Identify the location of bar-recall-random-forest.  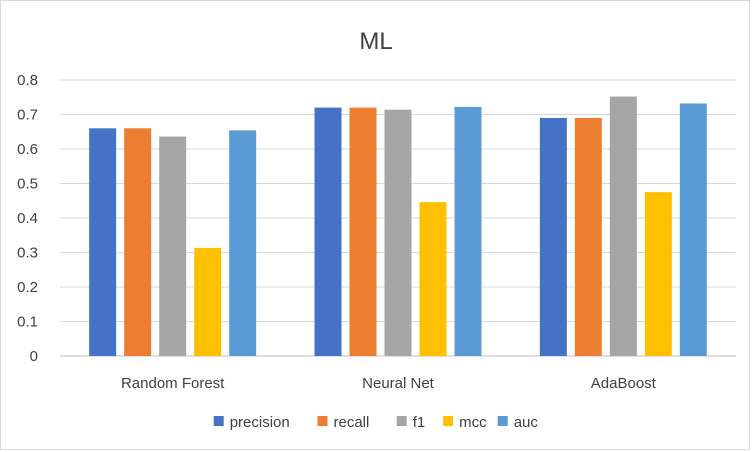
(138, 242).